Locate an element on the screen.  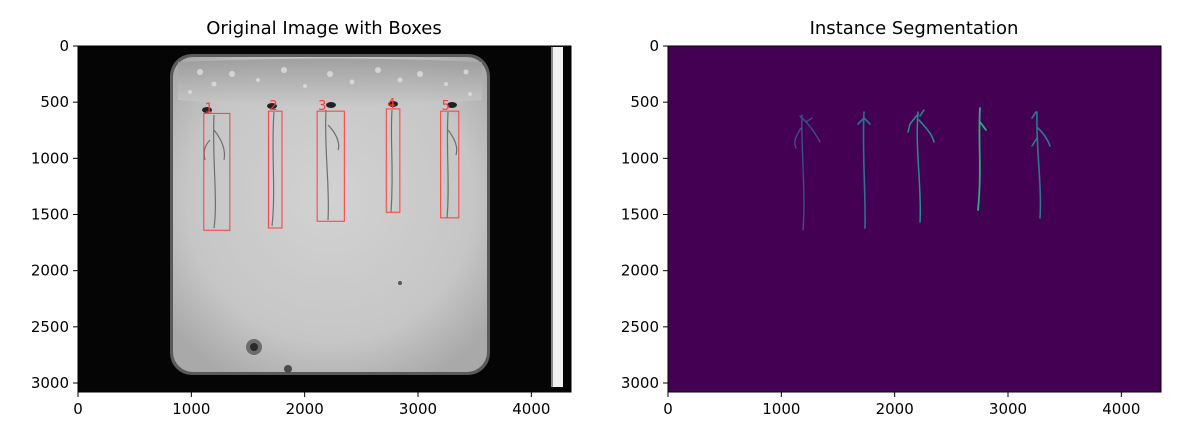
x-tick-label-original: 2000 is located at coordinates (305, 409).